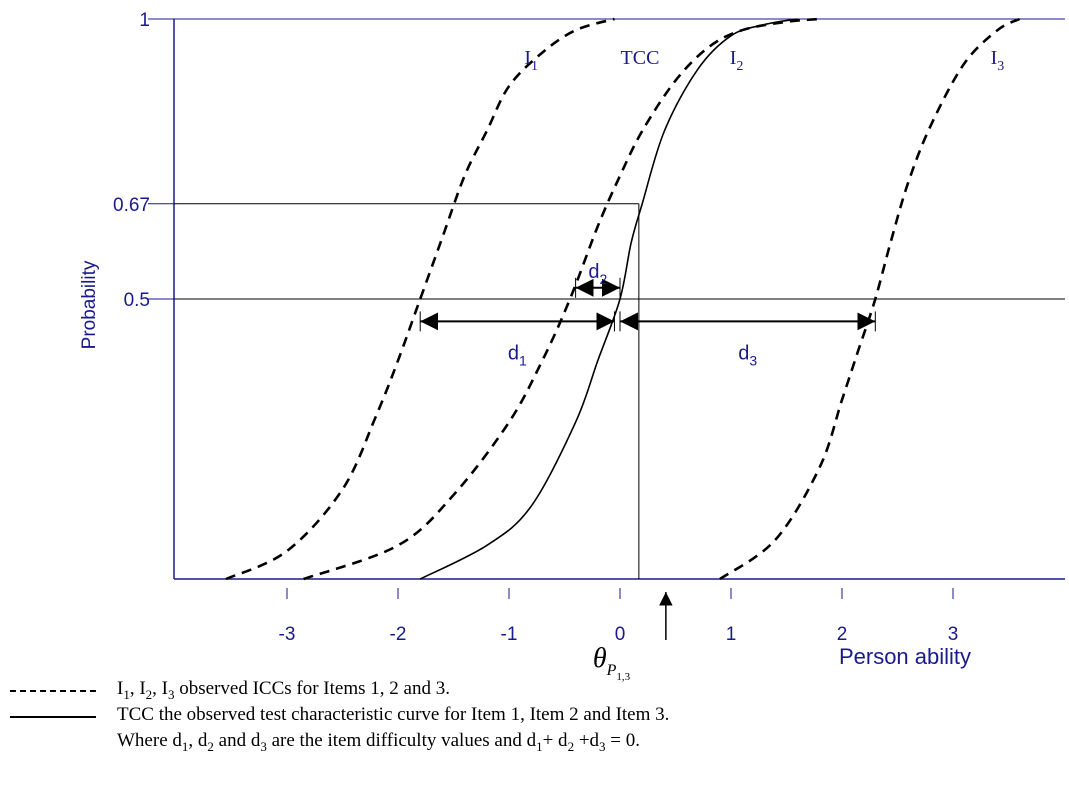 This screenshot has width=1069, height=793. What do you see at coordinates (287, 634) in the screenshot?
I see `x-tick-label-0: -3` at bounding box center [287, 634].